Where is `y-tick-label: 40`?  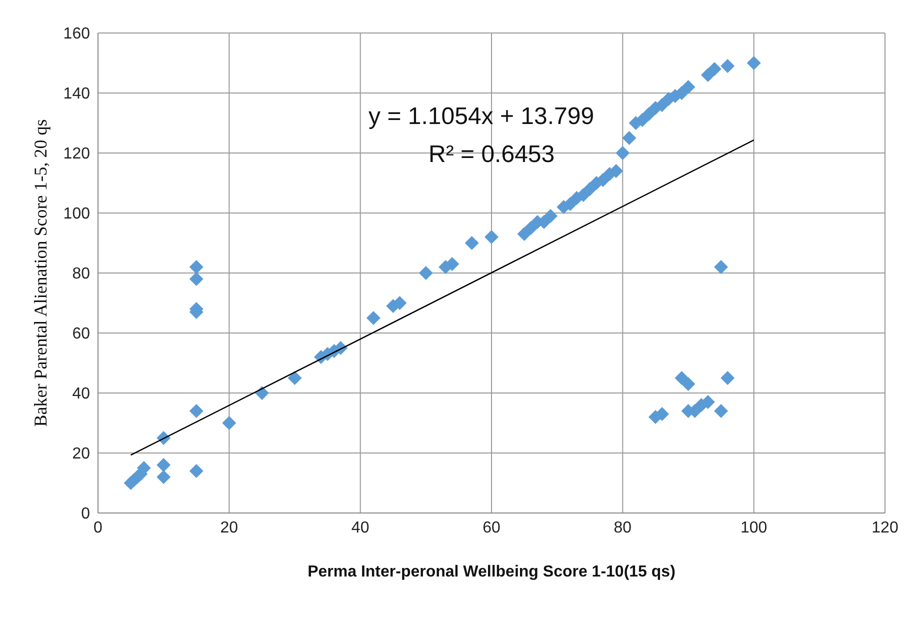
y-tick-label: 40 is located at coordinates (81, 394).